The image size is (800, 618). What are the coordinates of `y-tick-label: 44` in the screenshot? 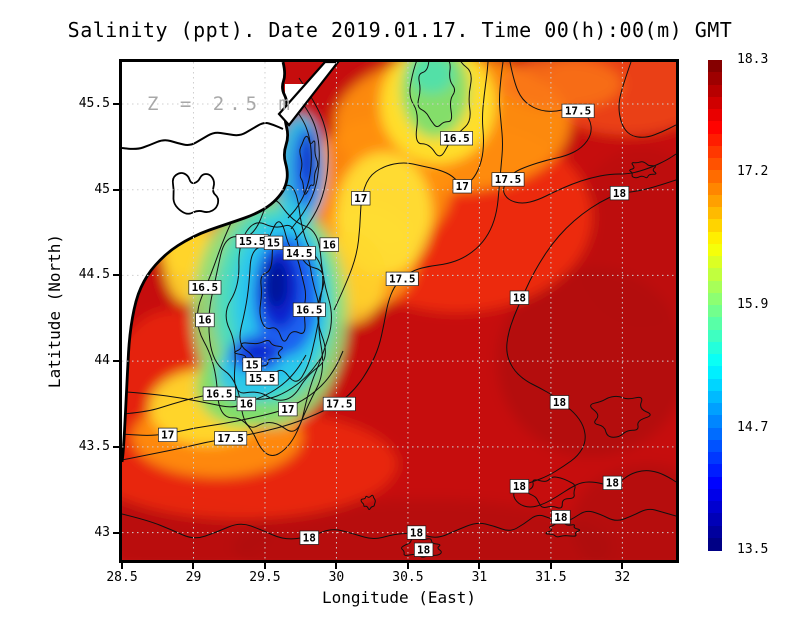 It's located at (102, 361).